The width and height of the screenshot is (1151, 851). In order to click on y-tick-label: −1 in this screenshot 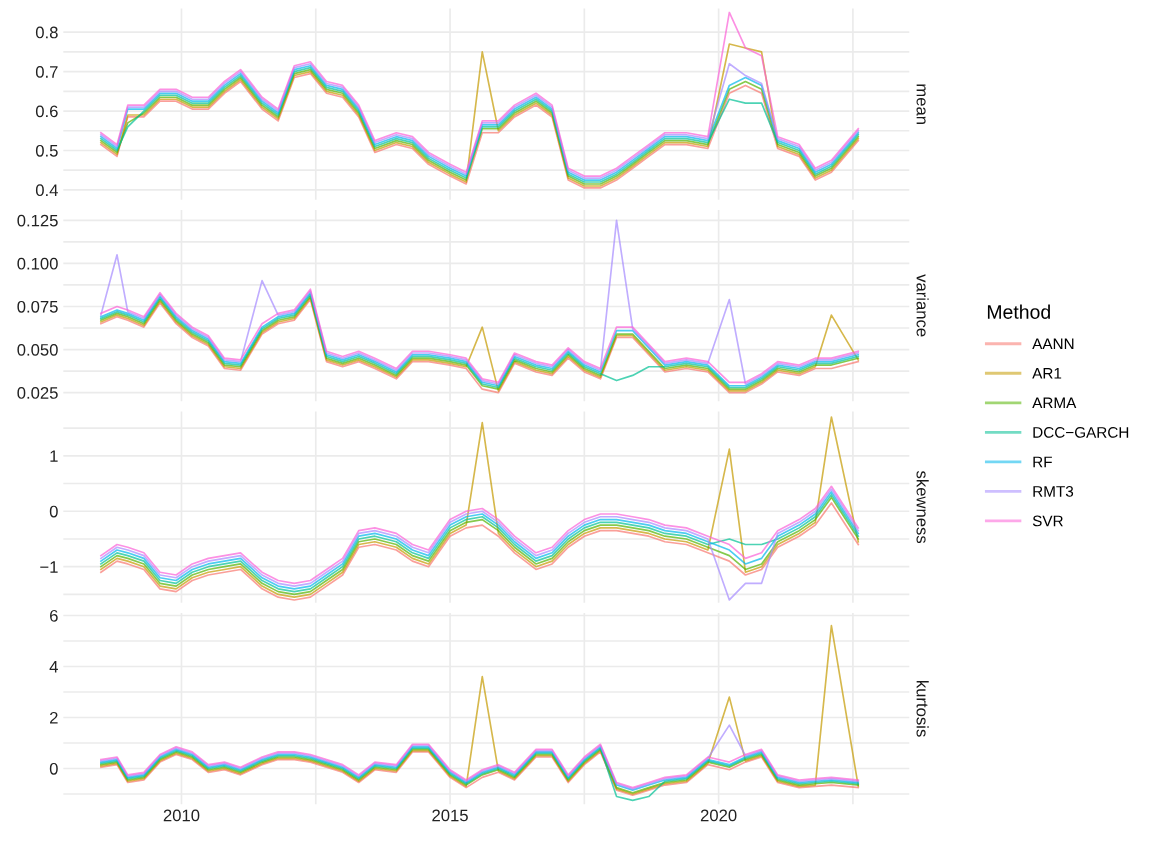, I will do `click(49, 567)`.